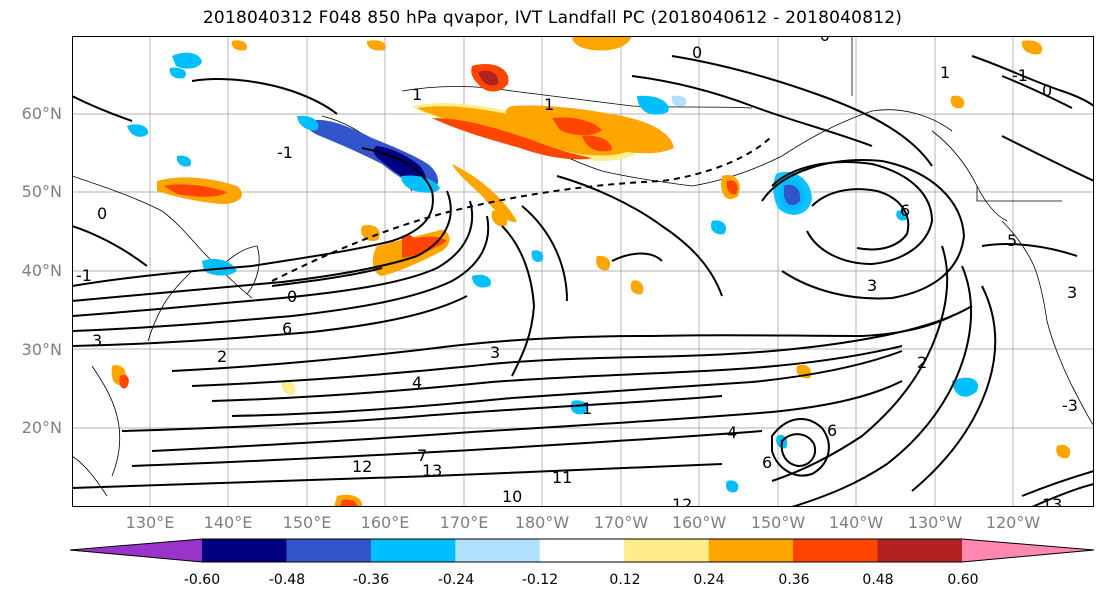  Describe the element at coordinates (228, 522) in the screenshot. I see `lon-label-140e: 140°E` at that location.